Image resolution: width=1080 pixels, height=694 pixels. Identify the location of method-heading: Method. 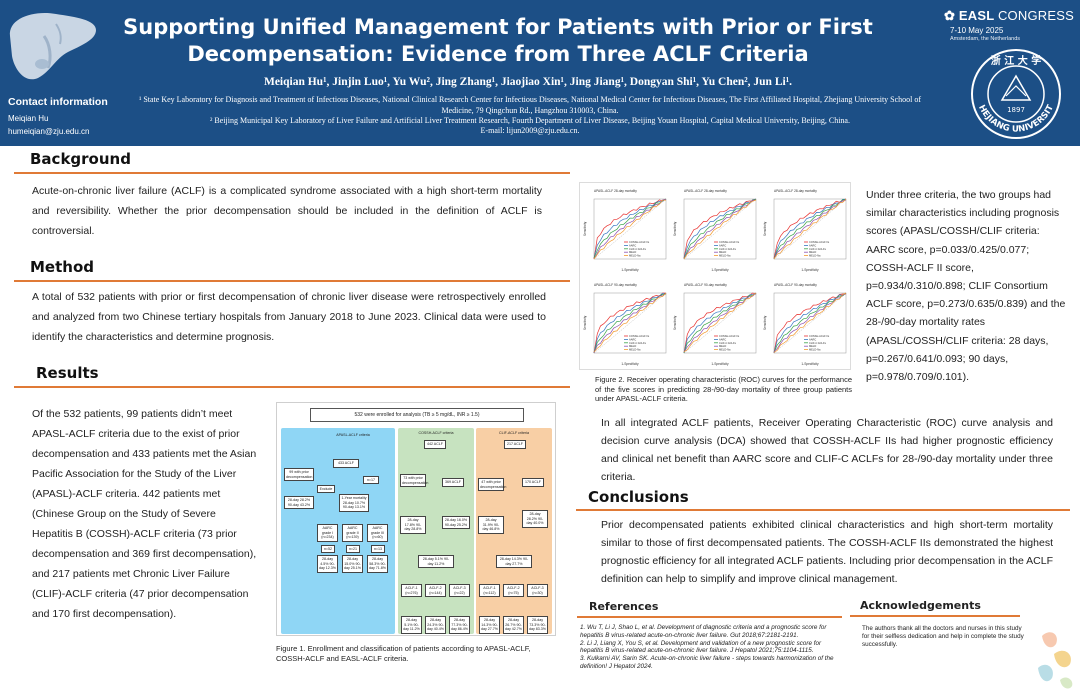
(62, 267).